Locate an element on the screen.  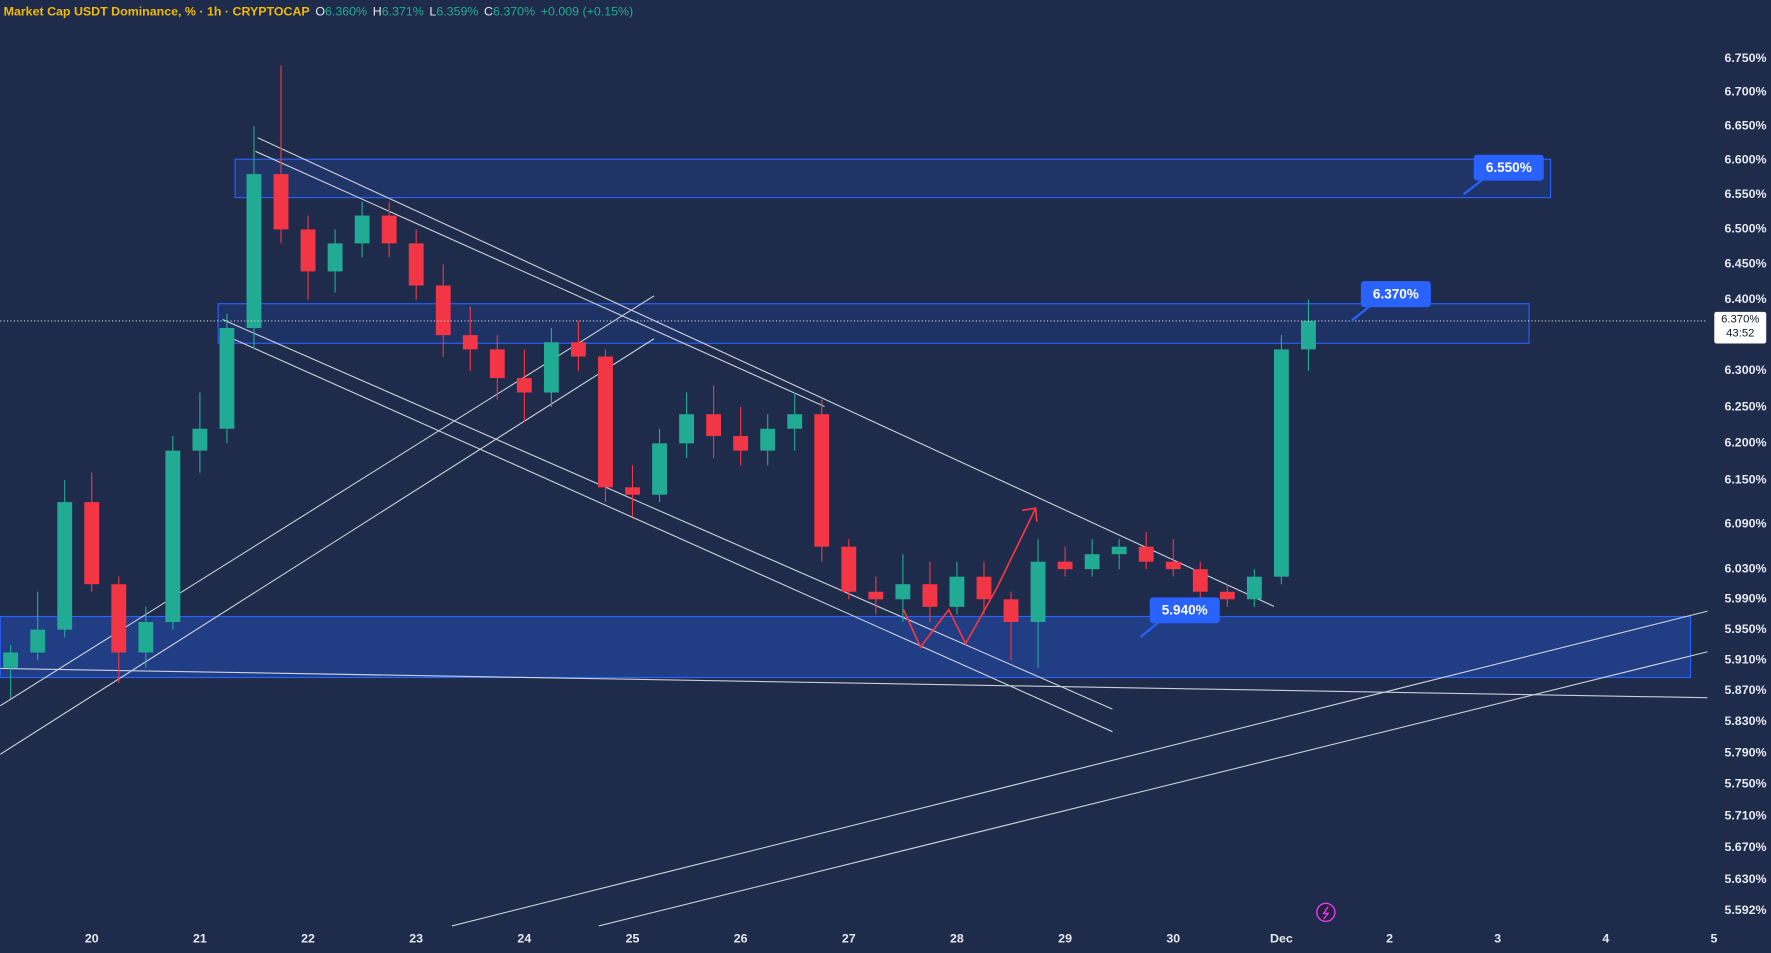
y-tick-label: 6.650% is located at coordinates (1745, 125).